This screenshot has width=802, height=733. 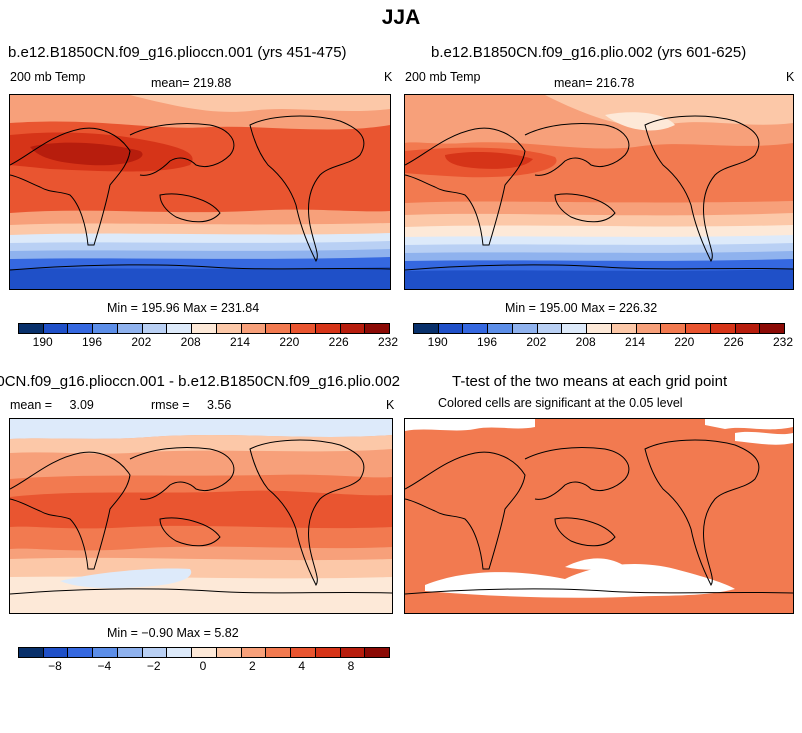 I want to click on panel1-colorbar, so click(x=204, y=328).